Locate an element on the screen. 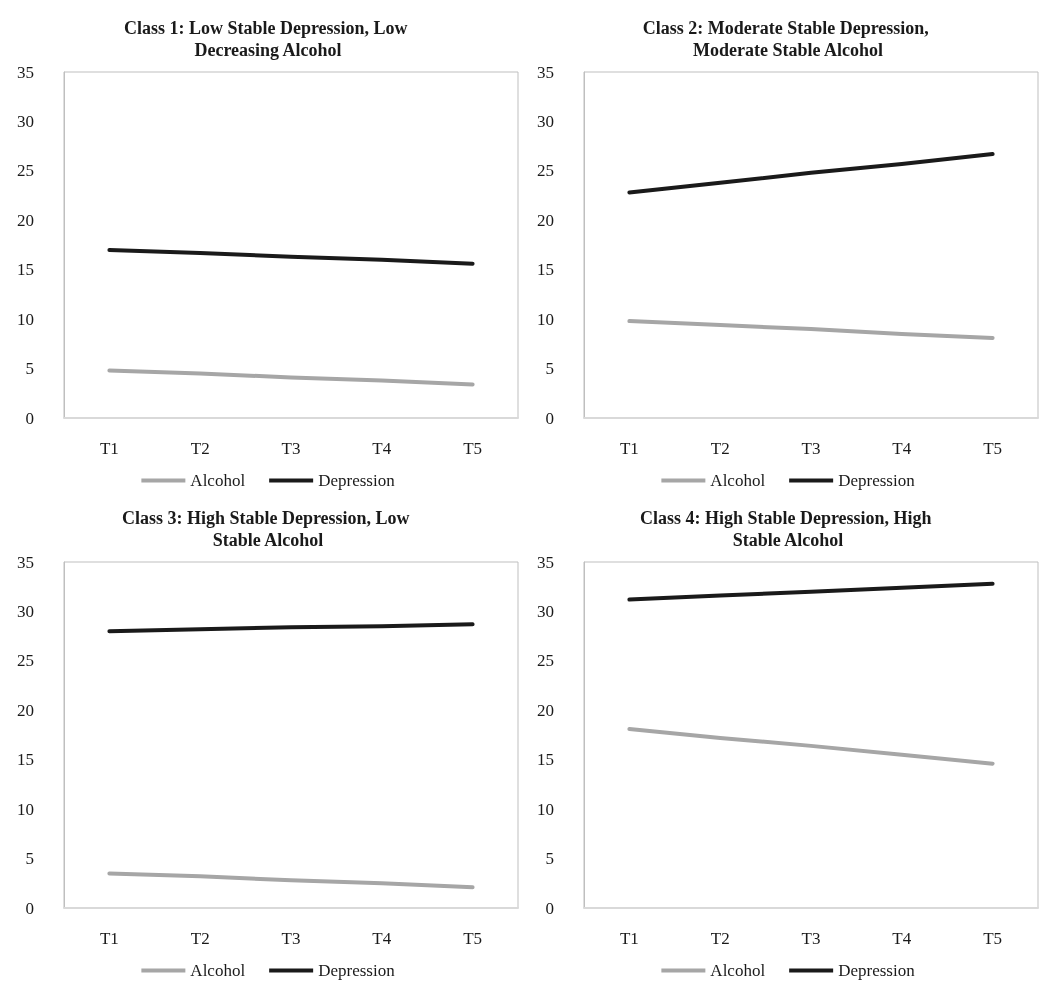  chart-title: Class 3: High Stable Depression, Low Stable Alcohol is located at coordinates (268, 529).